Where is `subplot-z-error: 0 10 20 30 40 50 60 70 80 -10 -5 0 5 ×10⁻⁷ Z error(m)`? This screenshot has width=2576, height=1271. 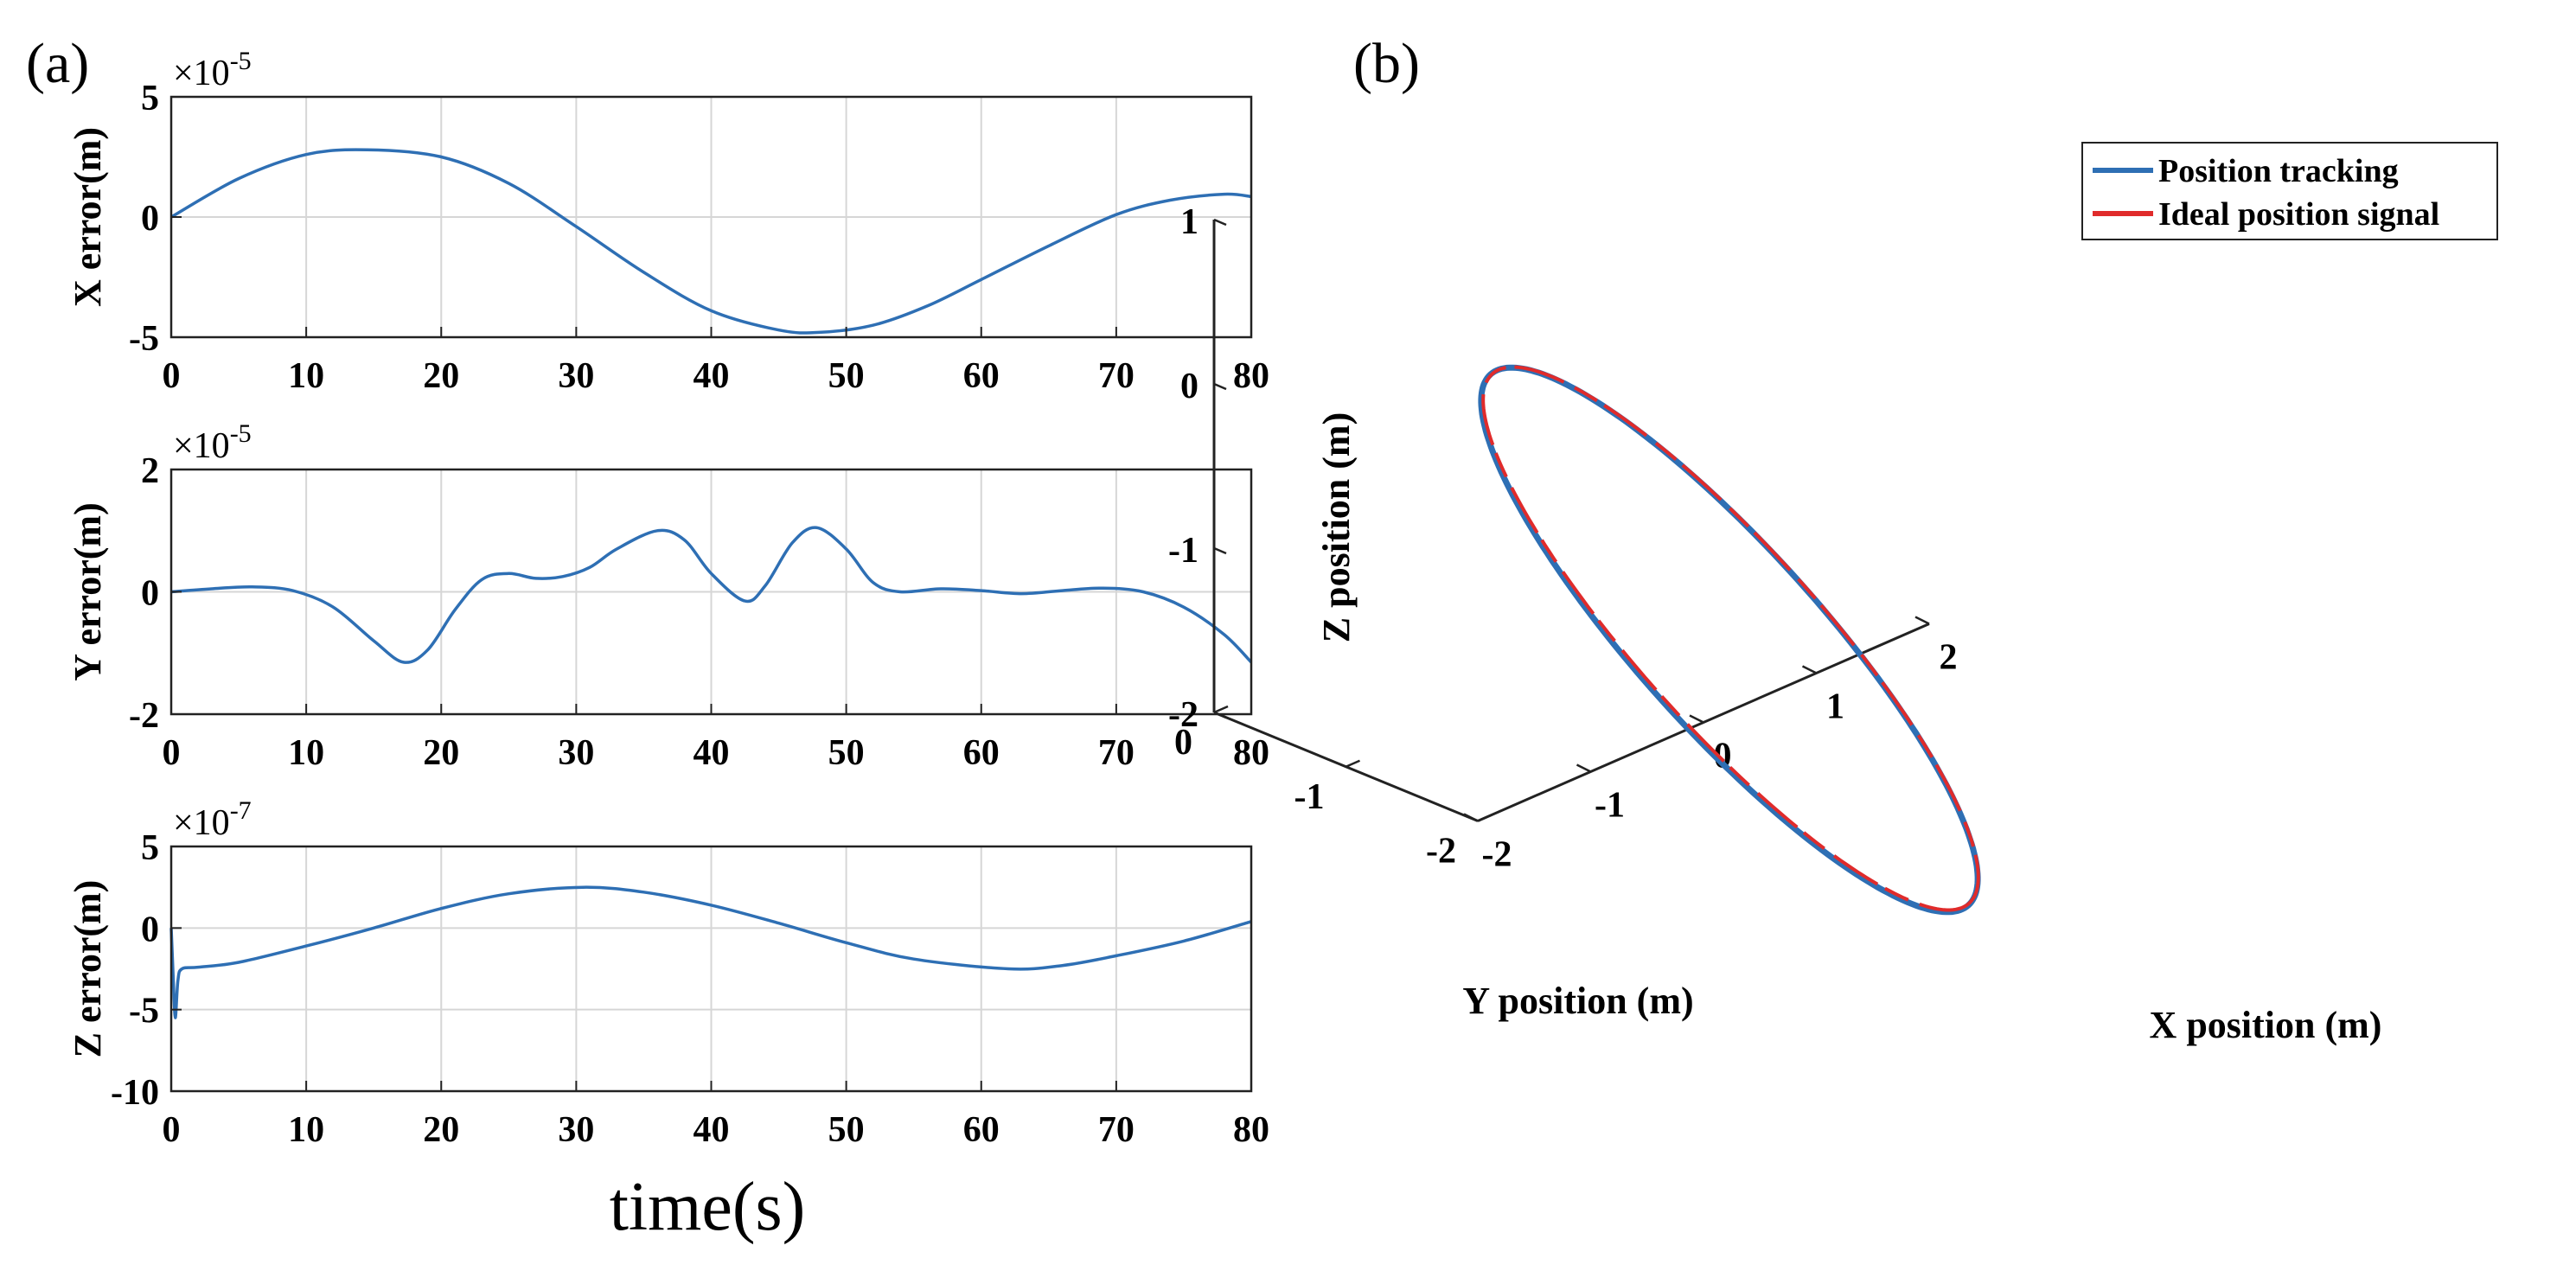 subplot-z-error: 0 10 20 30 40 50 60 70 80 -10 -5 0 5 ×10⁻⁷ Z error(m) is located at coordinates (668, 973).